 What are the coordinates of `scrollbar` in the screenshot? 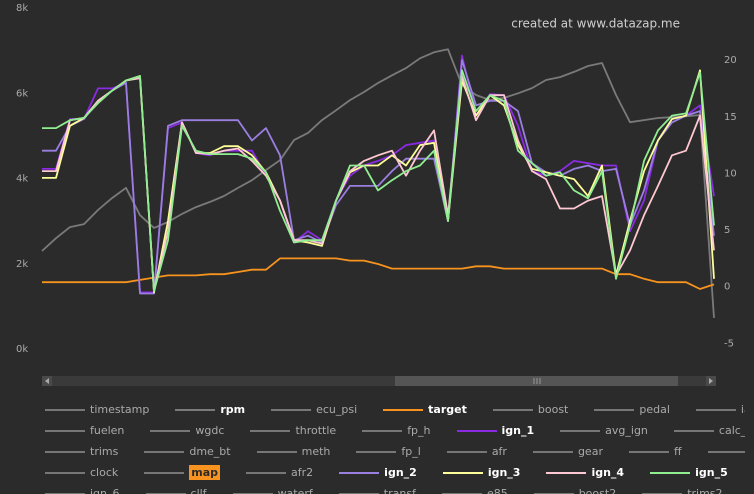 It's located at (379, 381).